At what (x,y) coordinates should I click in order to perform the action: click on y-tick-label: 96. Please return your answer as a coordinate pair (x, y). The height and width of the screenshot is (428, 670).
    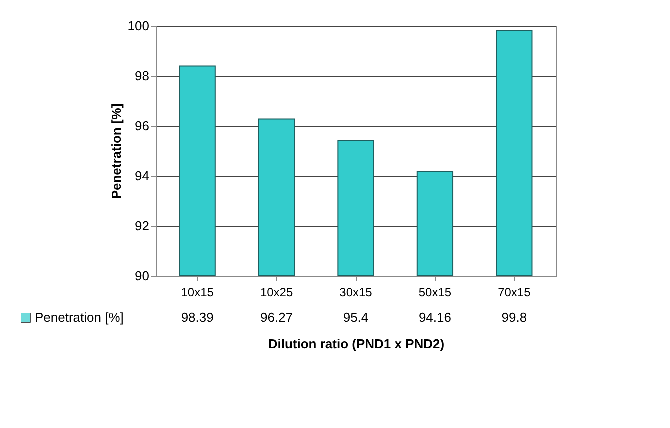
    Looking at the image, I should click on (142, 126).